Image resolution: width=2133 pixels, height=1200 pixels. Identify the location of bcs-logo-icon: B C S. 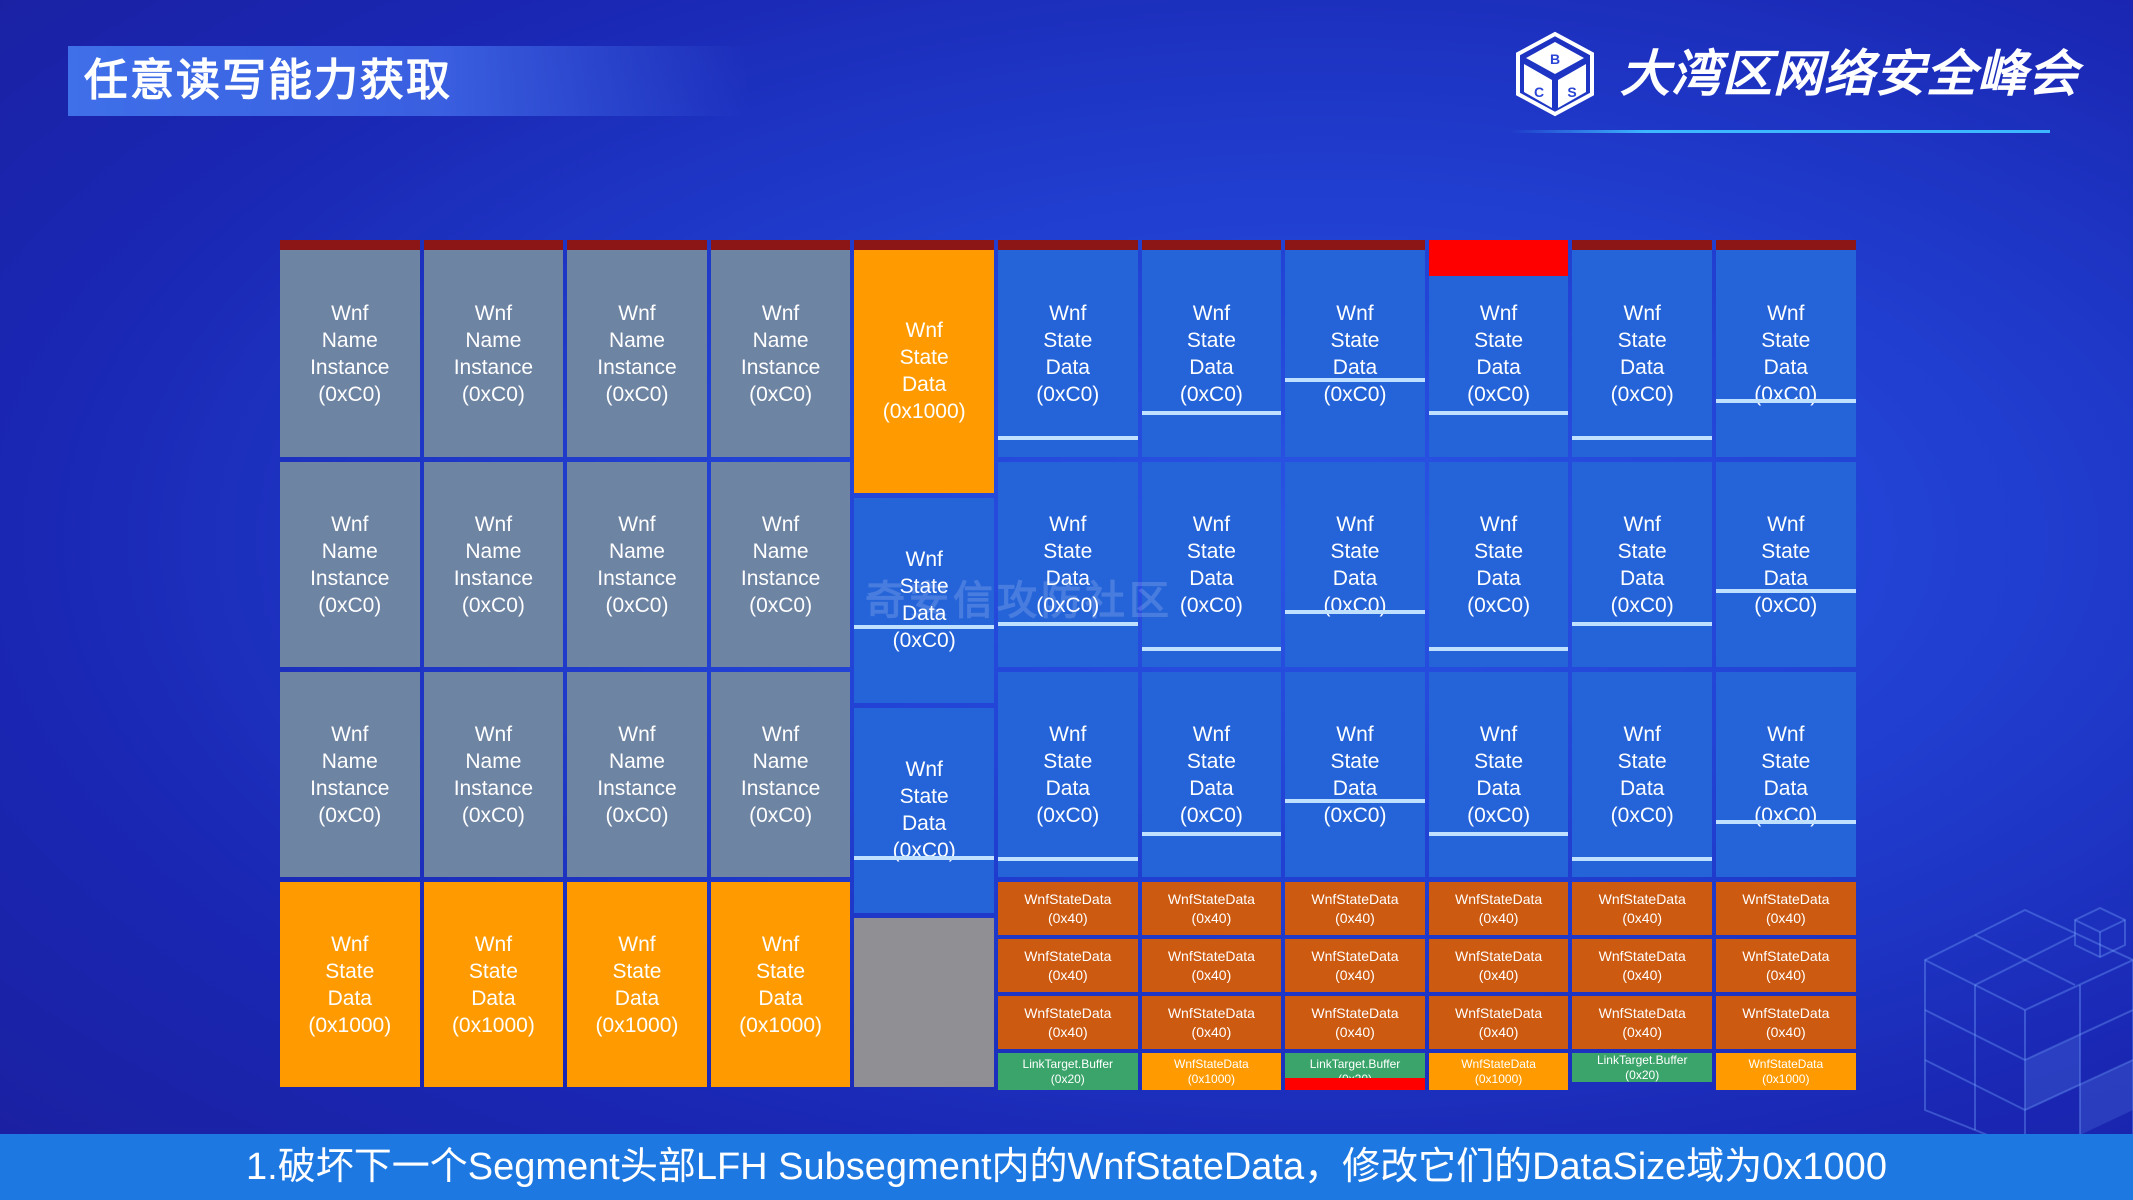
(1555, 74).